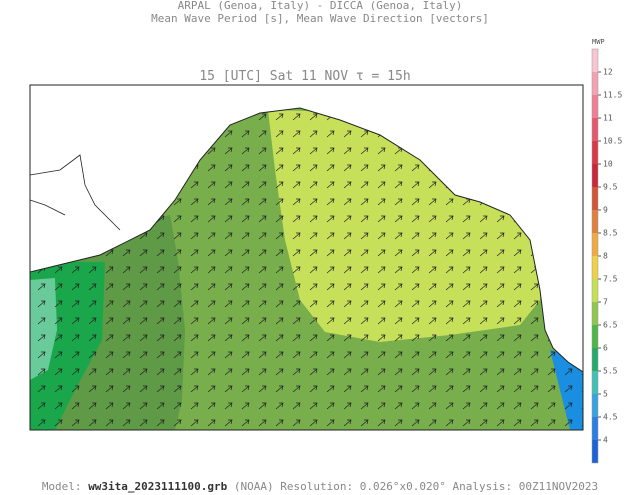  Describe the element at coordinates (304, 76) in the screenshot. I see `map-title: 15 [UTC] Sat 11 NOV τ = 15h` at that location.